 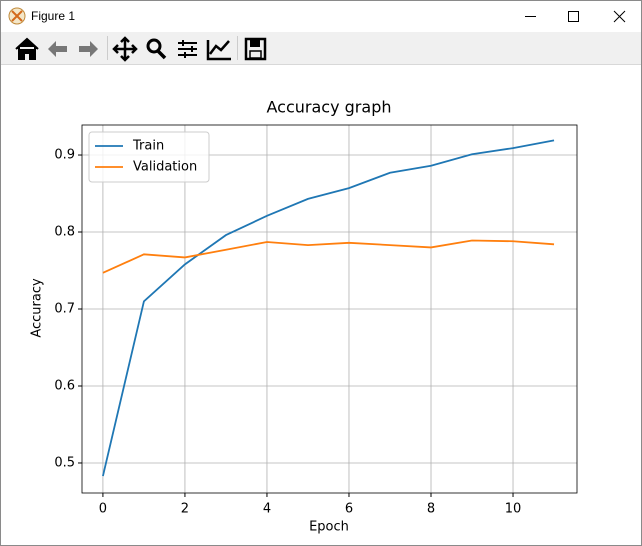 What do you see at coordinates (329, 107) in the screenshot?
I see `chart-title: Accuracy graph` at bounding box center [329, 107].